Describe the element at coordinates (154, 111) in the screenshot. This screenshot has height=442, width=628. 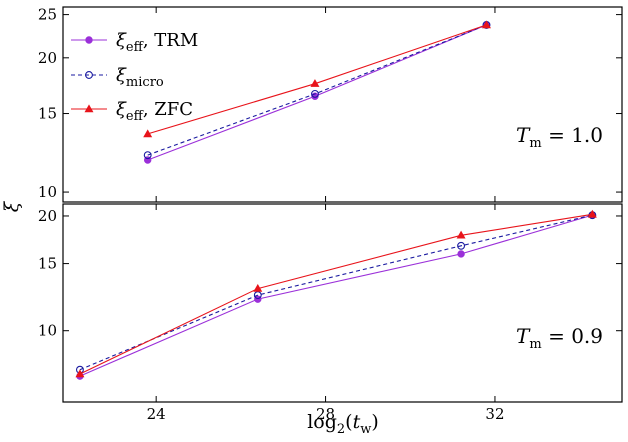
I see `legend-label: ξeff, ZFC` at that location.